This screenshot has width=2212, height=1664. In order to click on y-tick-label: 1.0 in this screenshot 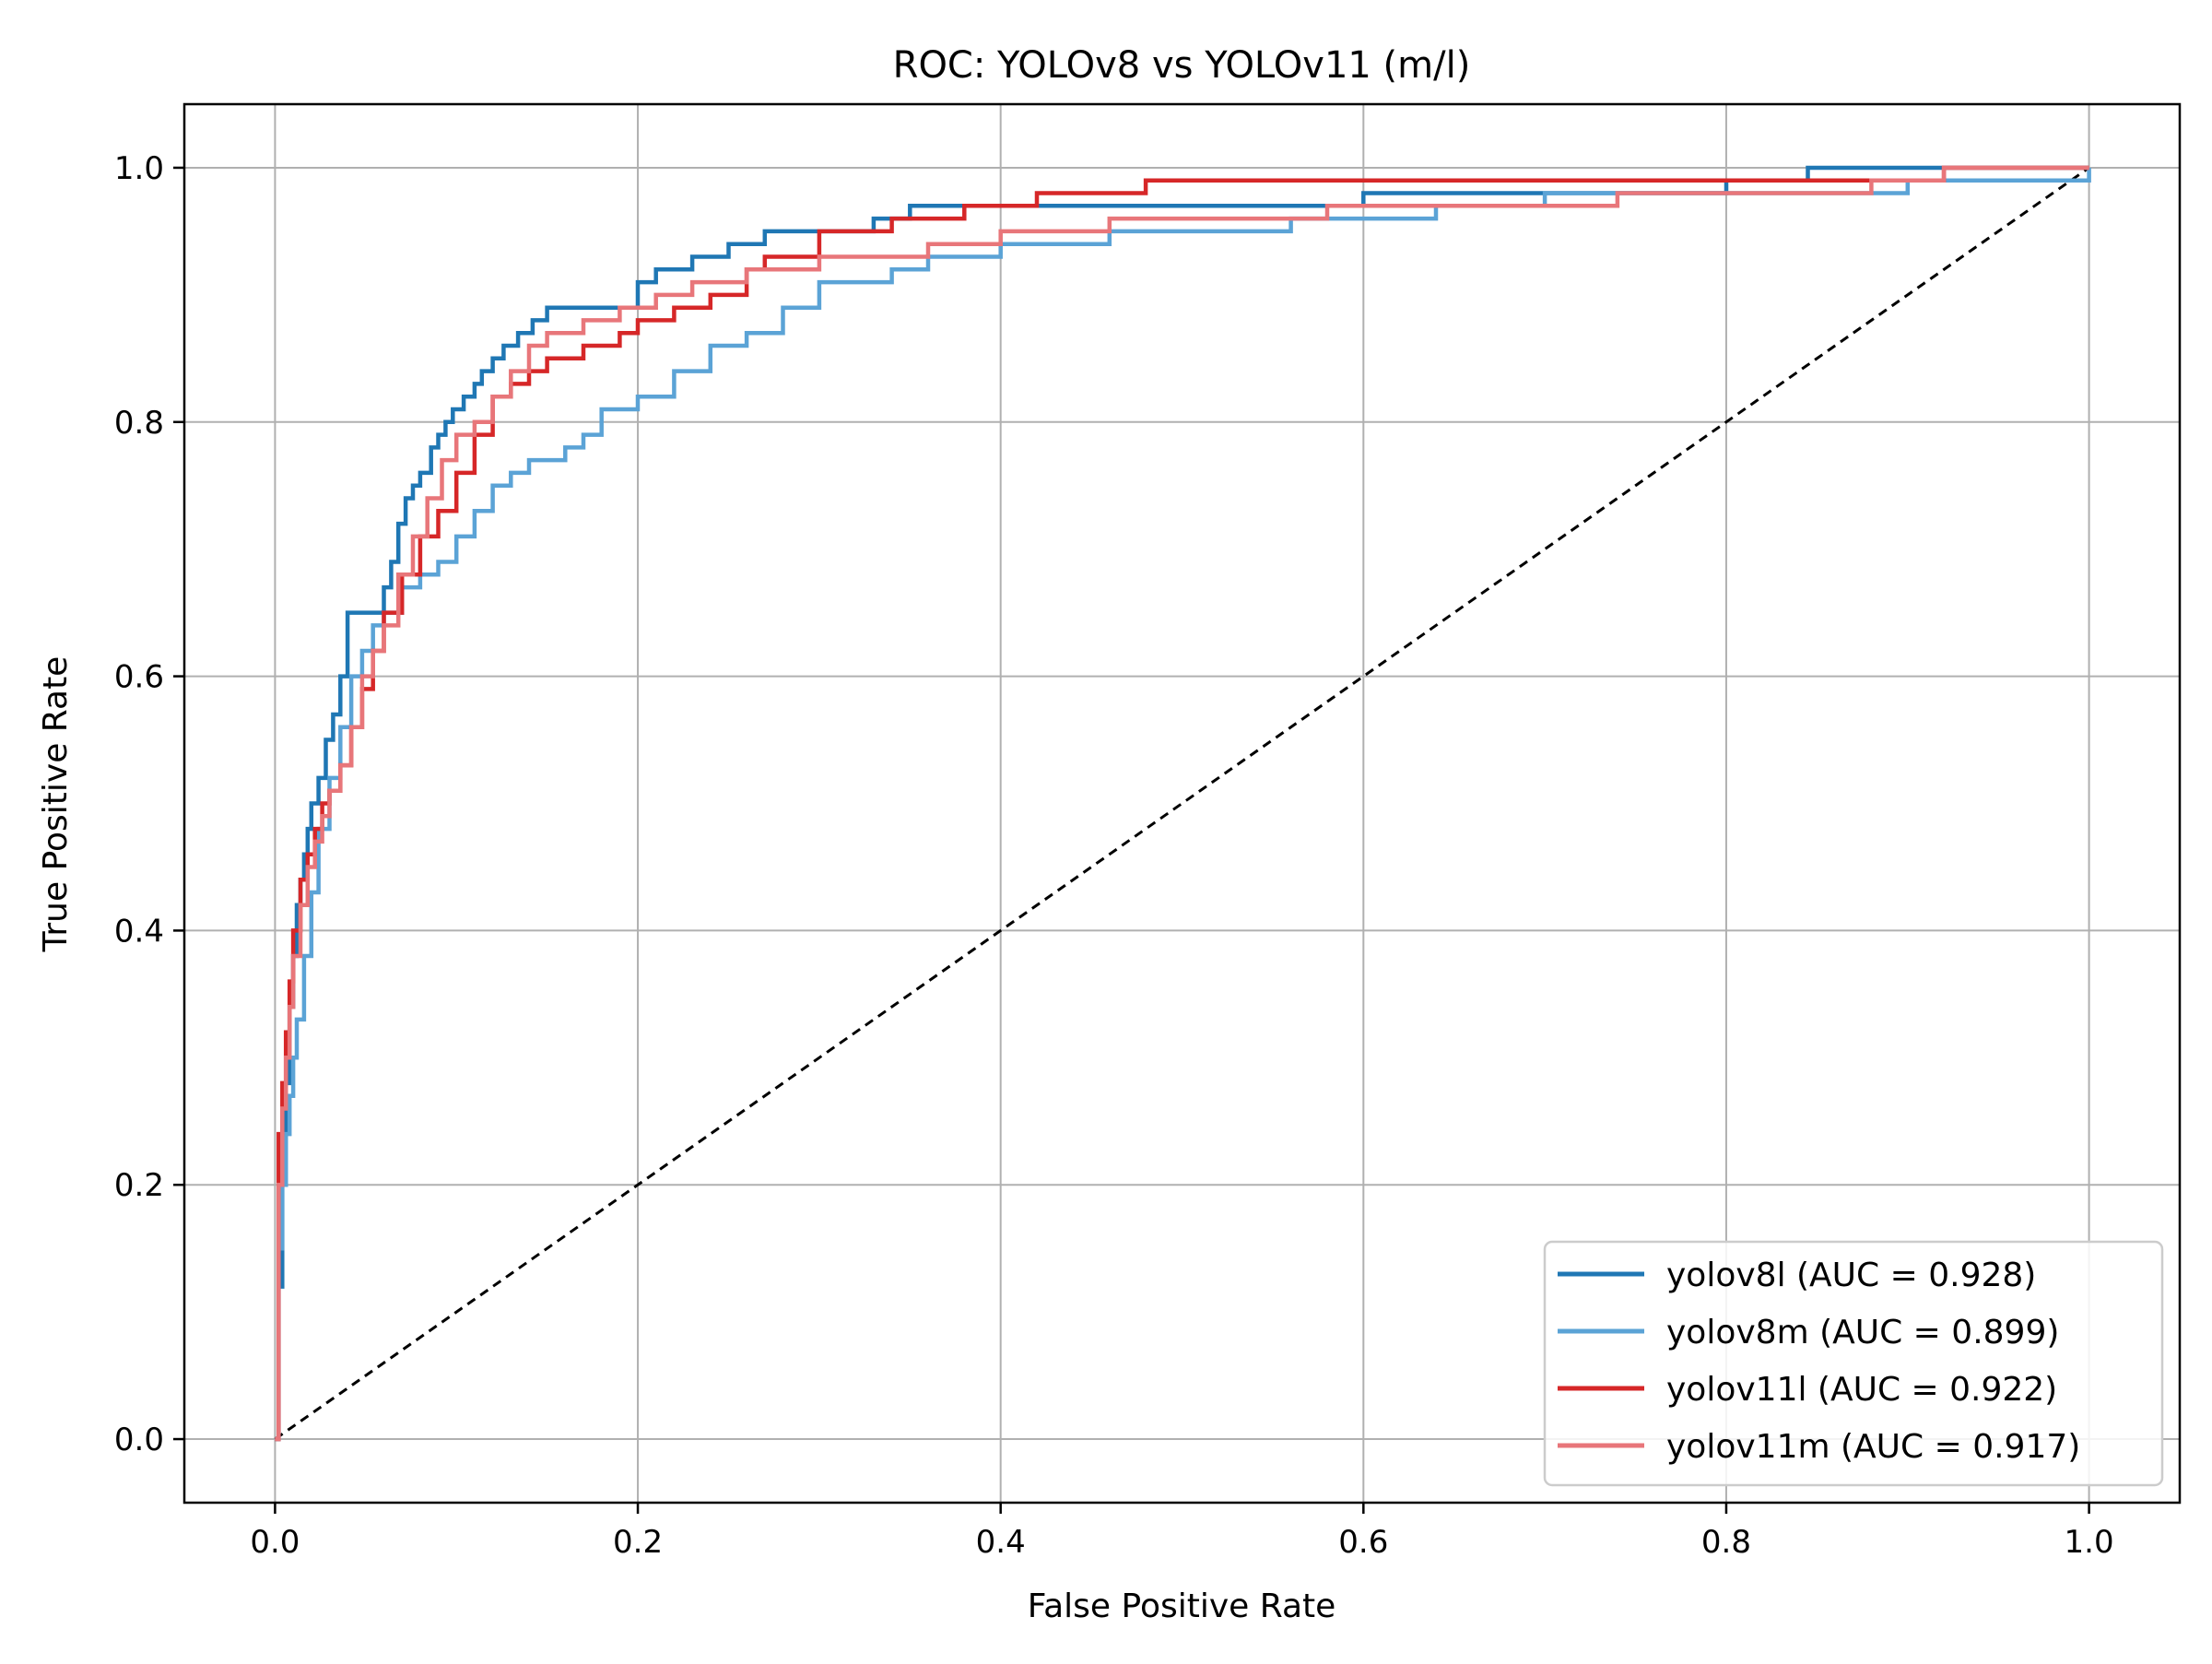, I will do `click(139, 168)`.